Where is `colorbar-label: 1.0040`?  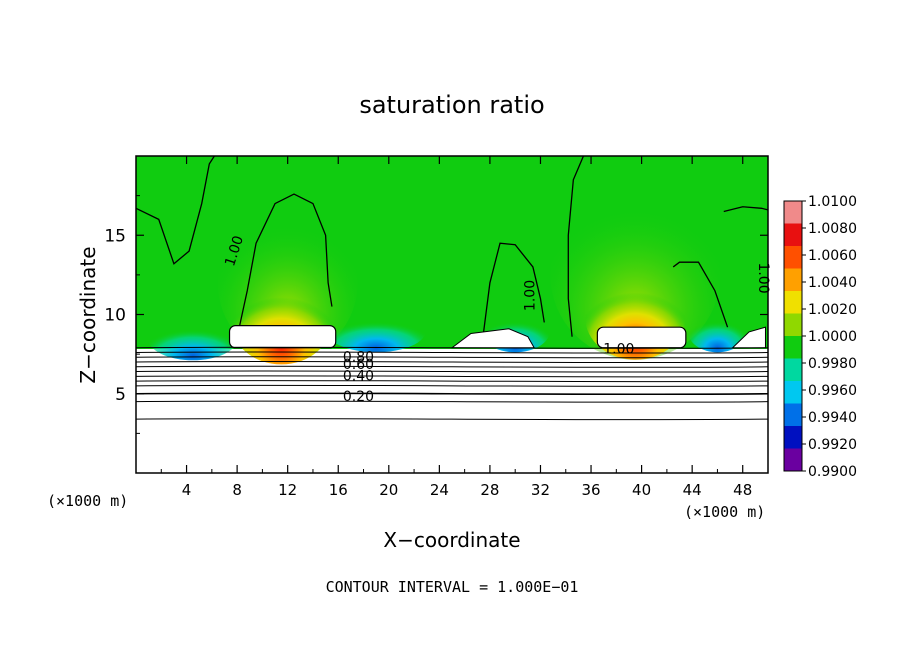
colorbar-label: 1.0040 is located at coordinates (832, 283).